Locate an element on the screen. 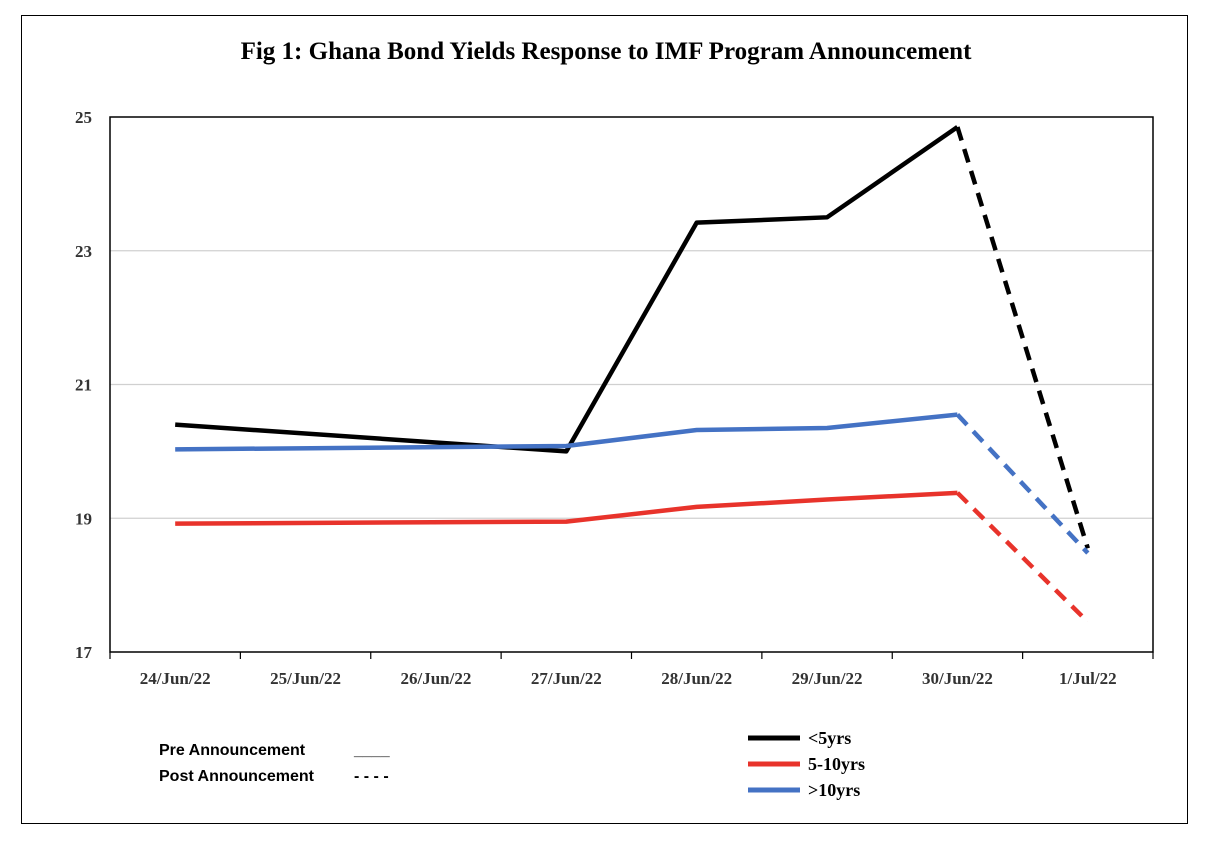 The height and width of the screenshot is (846, 1208). x-tick-label: 24/Jun/22 is located at coordinates (175, 678).